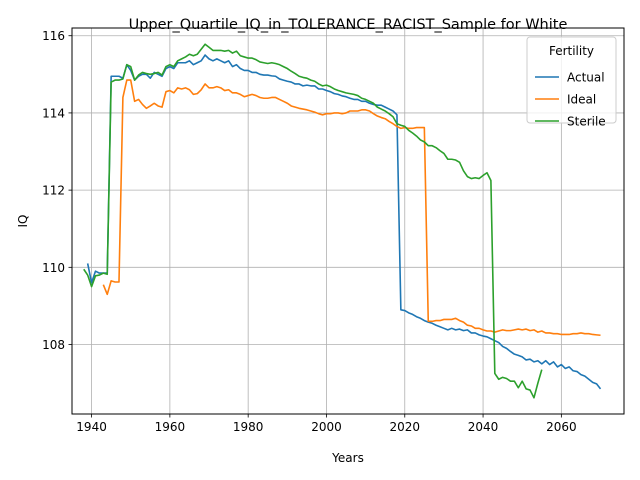  I want to click on legend: Fertility Actual Ideal Sterile, so click(571, 82).